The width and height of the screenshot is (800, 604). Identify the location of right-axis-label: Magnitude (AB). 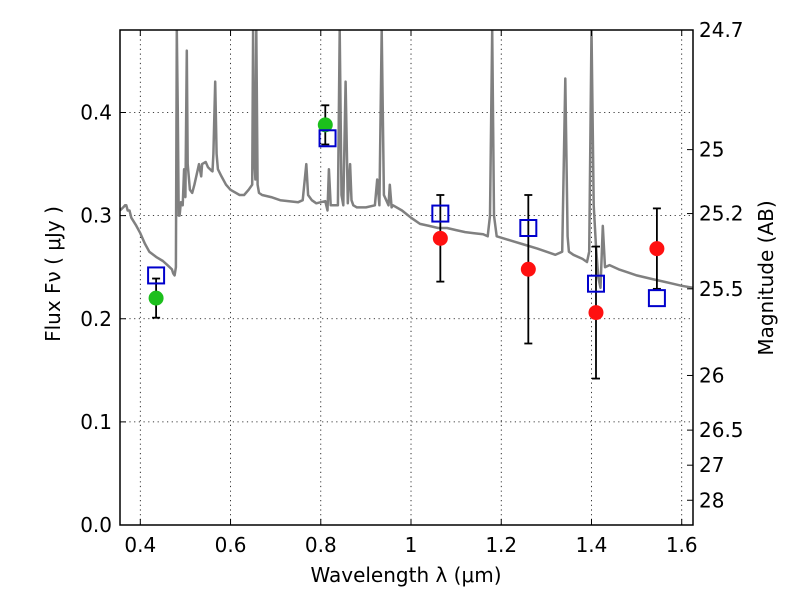
(766, 277).